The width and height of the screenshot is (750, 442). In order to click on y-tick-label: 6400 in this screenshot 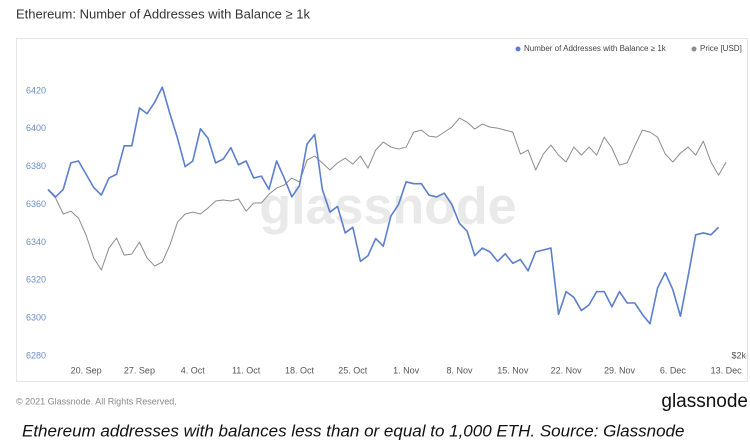, I will do `click(36, 128)`.